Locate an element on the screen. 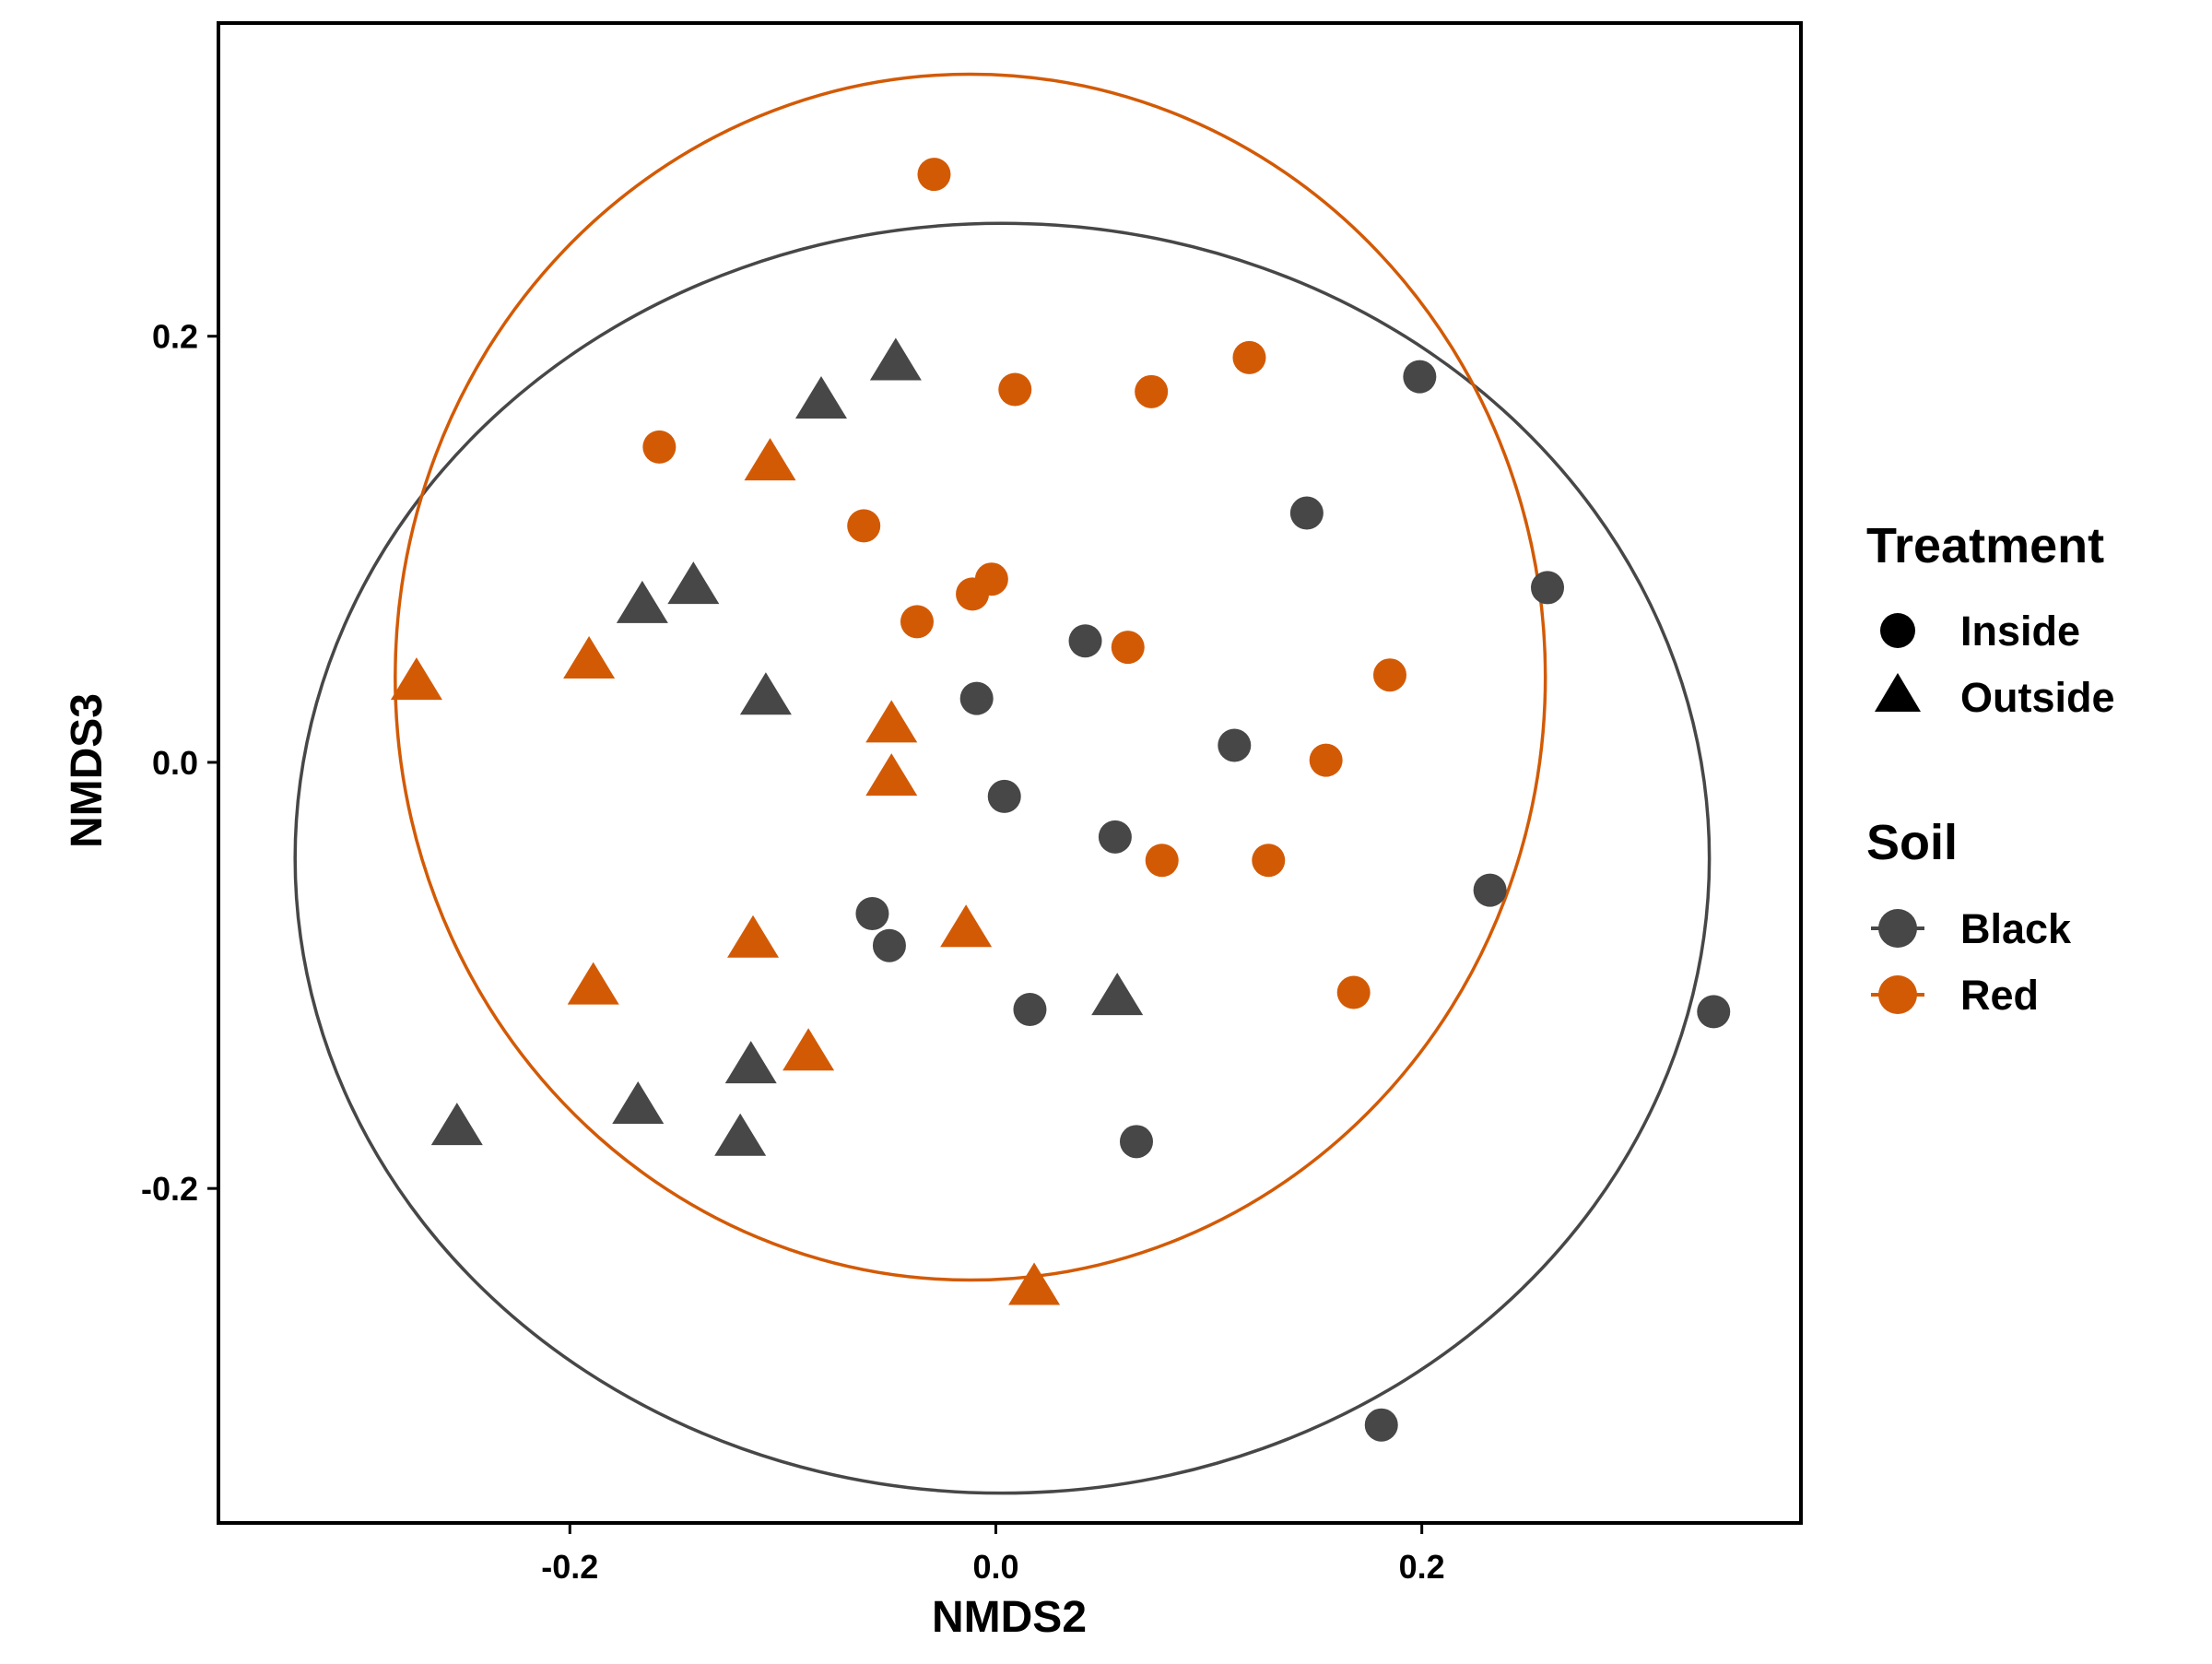  legend-treatment: Treatment Inside Outside is located at coordinates (1990, 619).